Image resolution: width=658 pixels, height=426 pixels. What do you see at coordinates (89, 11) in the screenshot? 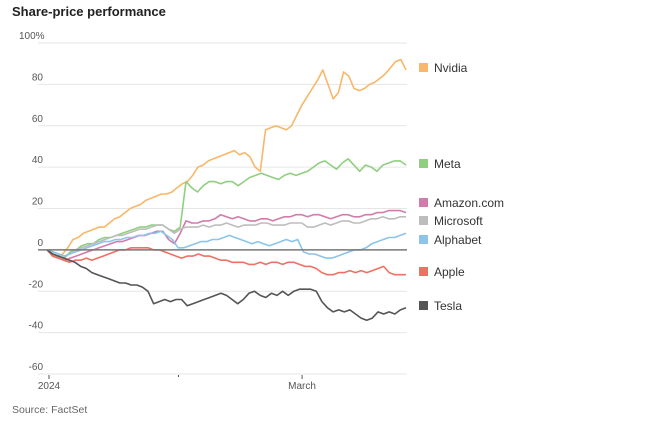
I see `chart-title: Share-price performance` at bounding box center [89, 11].